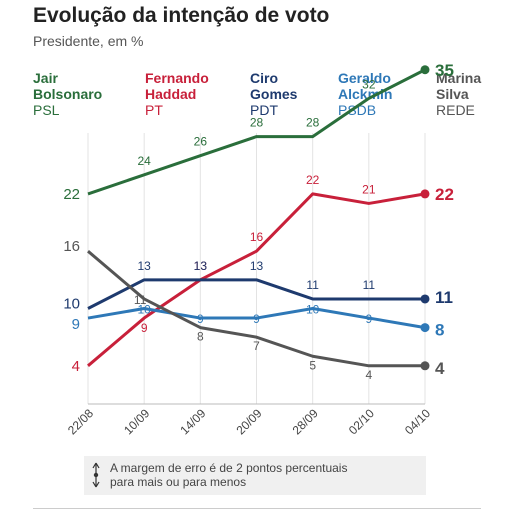  I want to click on legend-name-last: Alckmin, so click(365, 94).